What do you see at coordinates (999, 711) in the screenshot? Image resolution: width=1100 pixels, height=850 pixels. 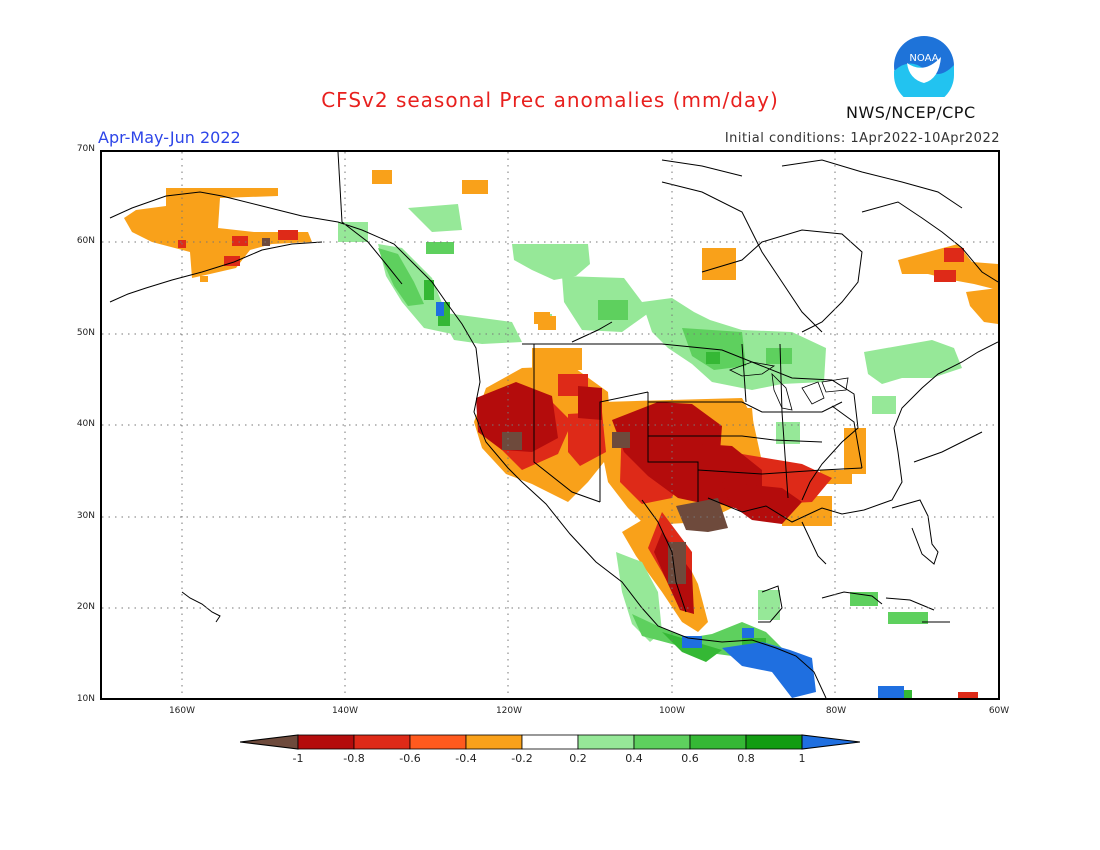 I see `lon-label-60w: 60W` at bounding box center [999, 711].